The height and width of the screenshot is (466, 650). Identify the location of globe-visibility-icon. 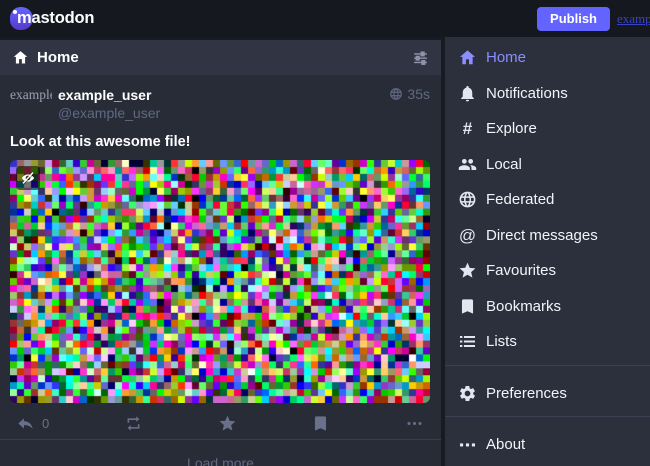
(396, 94).